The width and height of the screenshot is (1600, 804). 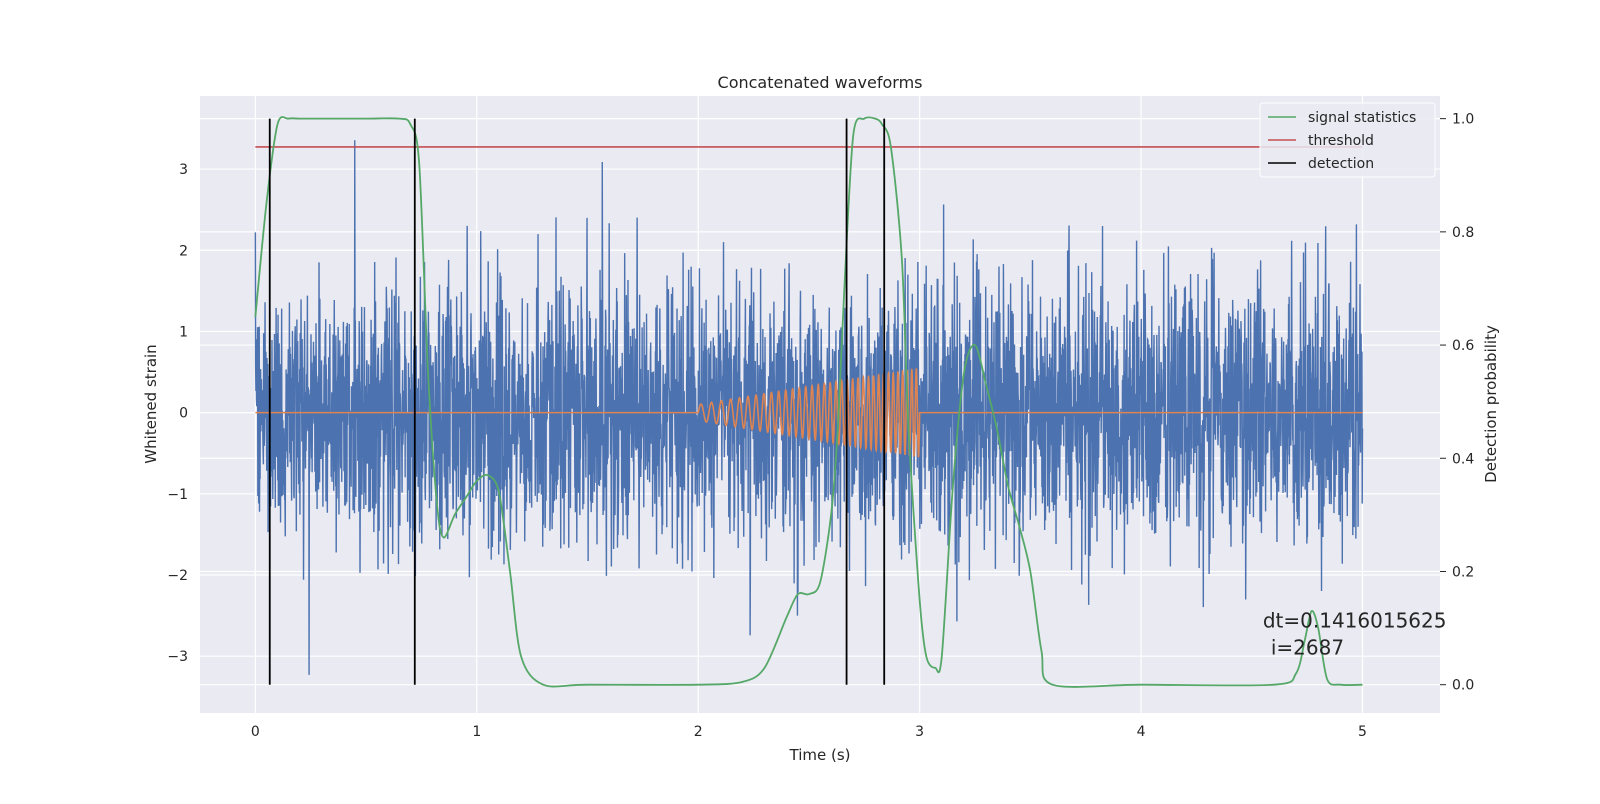 I want to click on y-tick-label-right: 0.6, so click(x=1463, y=346).